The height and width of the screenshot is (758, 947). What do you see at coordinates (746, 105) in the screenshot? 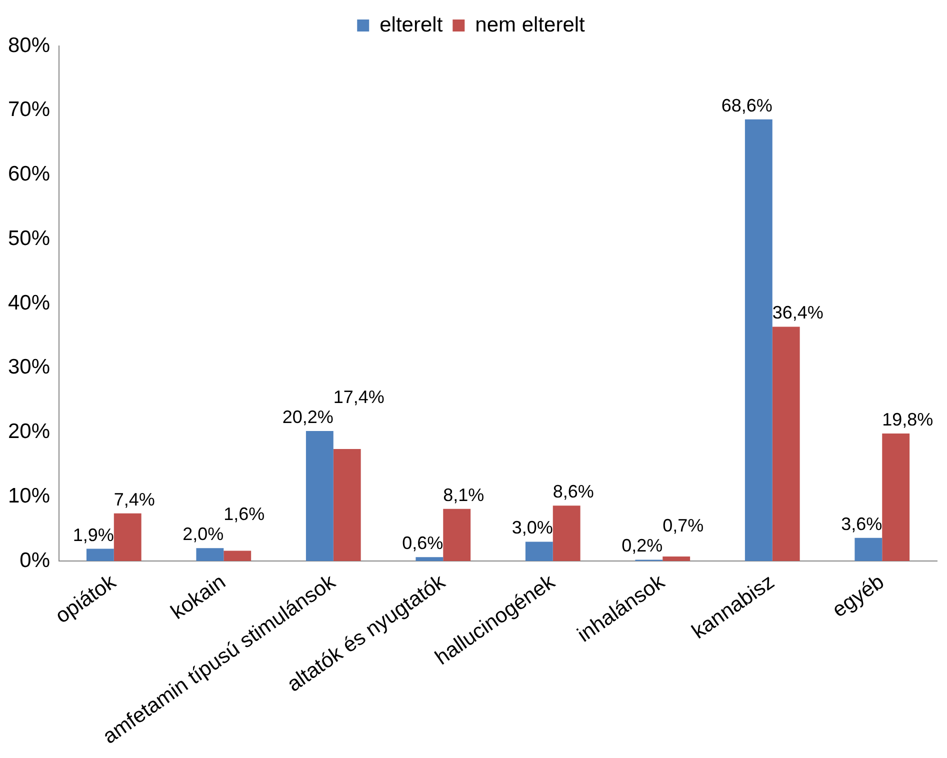
I see `data-label: 68,6%` at bounding box center [746, 105].